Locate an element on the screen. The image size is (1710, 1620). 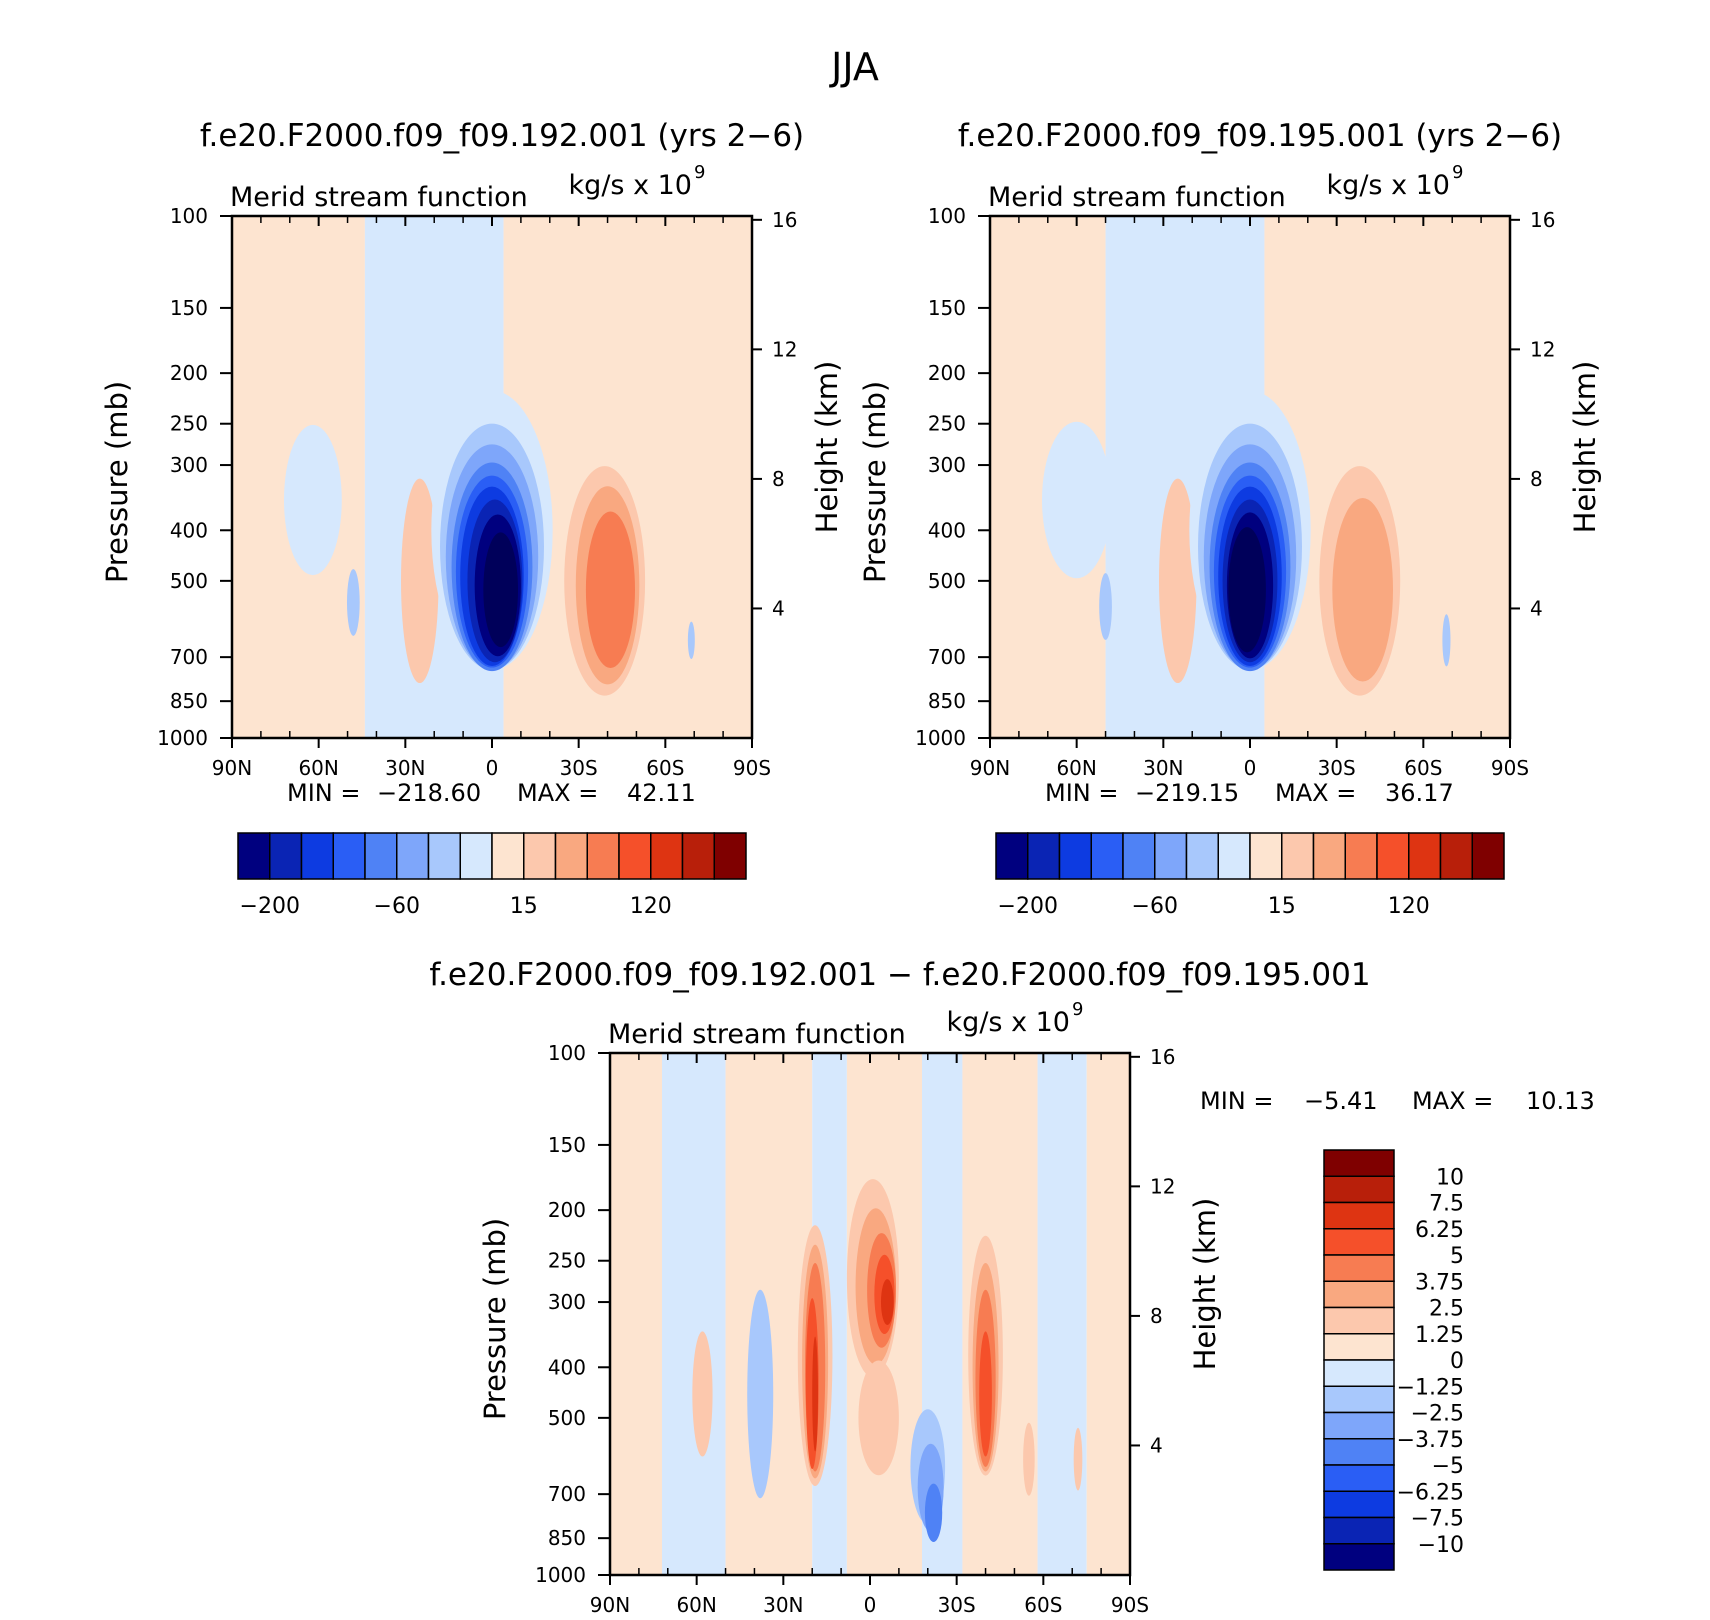
x-tick-label: 60N is located at coordinates (318, 768).